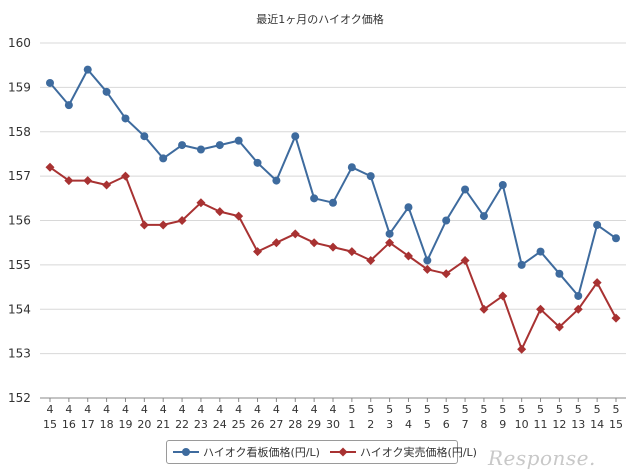 The image size is (640, 474). Describe the element at coordinates (88, 424) in the screenshot. I see `x-tick-label-day: 17` at that location.